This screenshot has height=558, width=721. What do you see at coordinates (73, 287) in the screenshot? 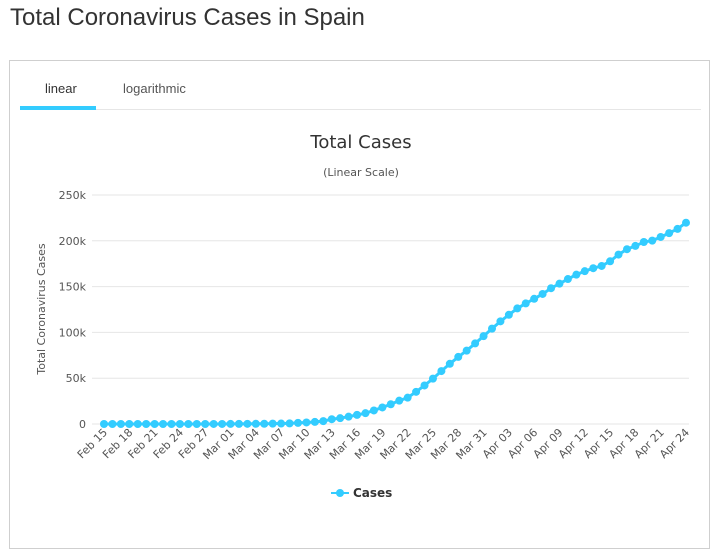
I see `y-tick-label: 150k` at bounding box center [73, 287].